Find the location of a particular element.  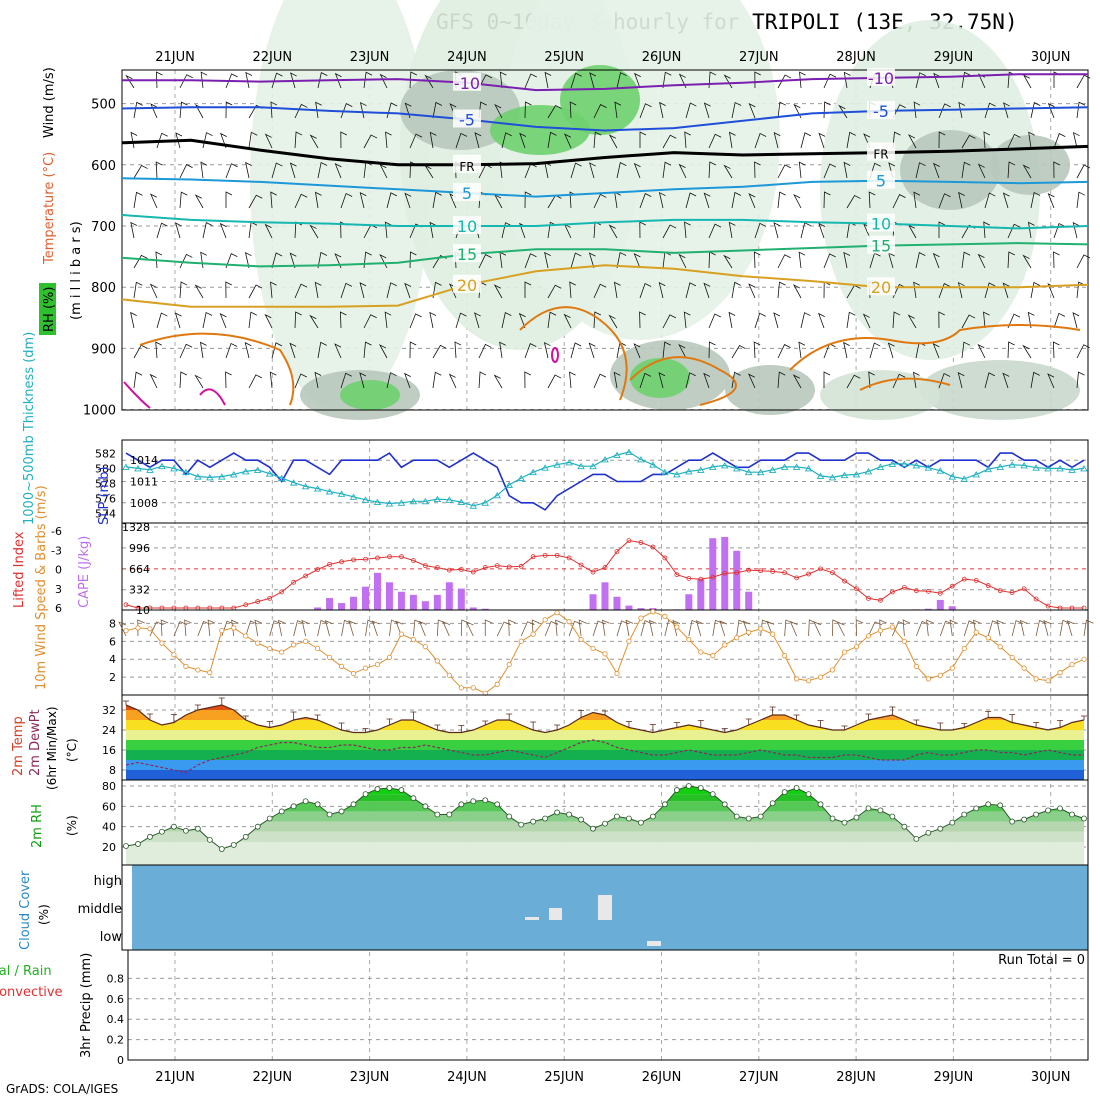

isotherm-label: -5 is located at coordinates (467, 120).